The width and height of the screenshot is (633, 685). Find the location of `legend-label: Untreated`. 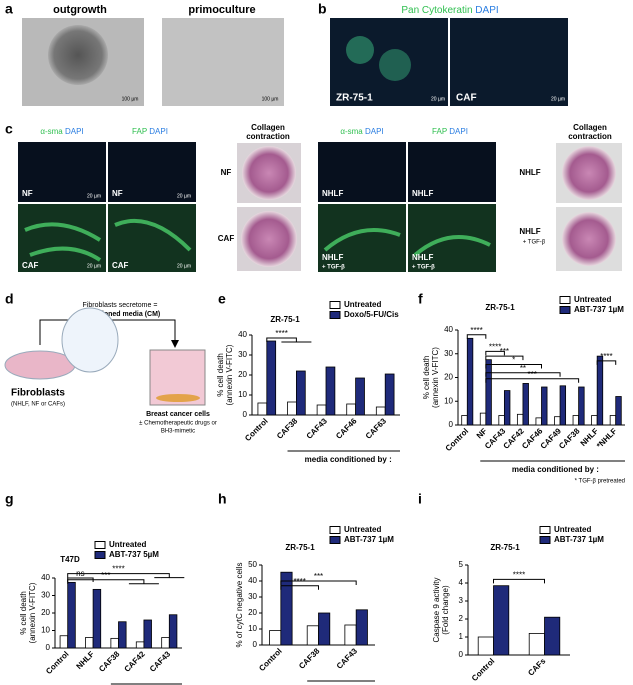

legend-label: Untreated is located at coordinates (362, 529).